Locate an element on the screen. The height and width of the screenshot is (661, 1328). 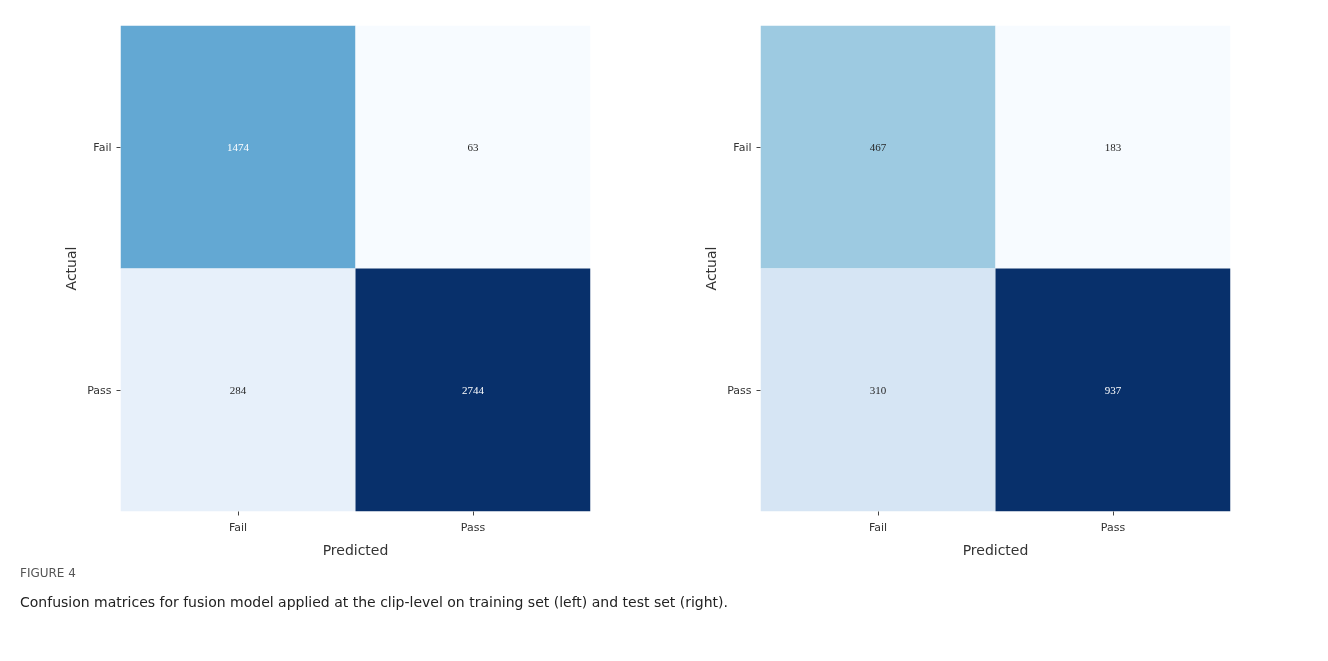
data-label: 284 is located at coordinates (238, 389).